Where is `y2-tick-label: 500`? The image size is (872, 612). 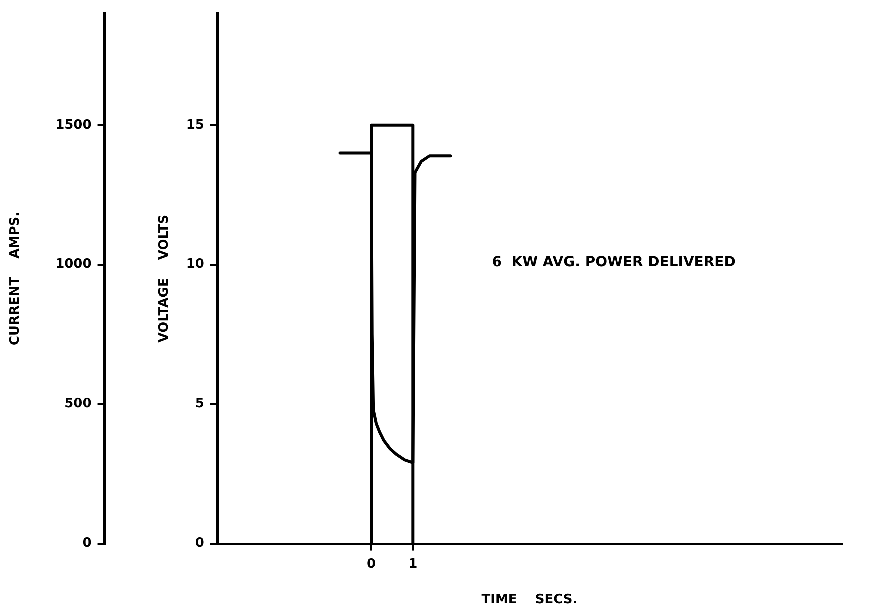 y2-tick-label: 500 is located at coordinates (78, 404).